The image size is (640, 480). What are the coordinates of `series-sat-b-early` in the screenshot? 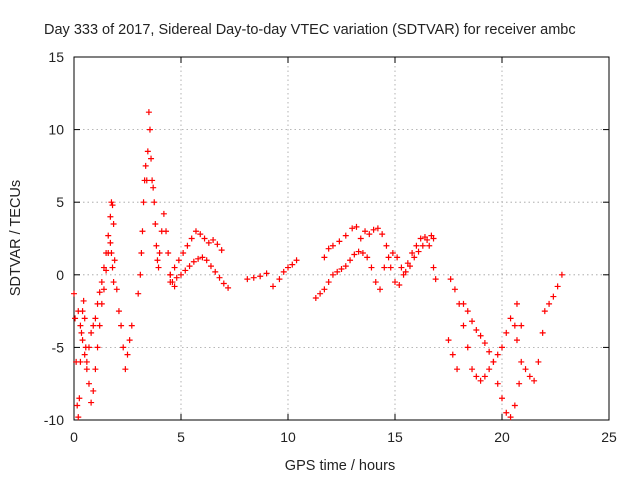 It's located at (105, 286).